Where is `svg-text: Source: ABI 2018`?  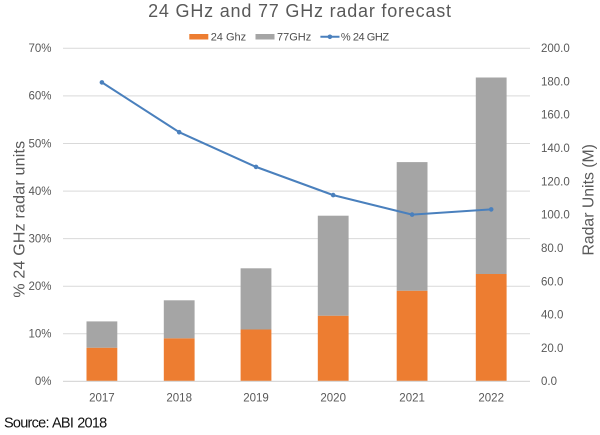
svg-text: Source: ABI 2018 is located at coordinates (55, 424).